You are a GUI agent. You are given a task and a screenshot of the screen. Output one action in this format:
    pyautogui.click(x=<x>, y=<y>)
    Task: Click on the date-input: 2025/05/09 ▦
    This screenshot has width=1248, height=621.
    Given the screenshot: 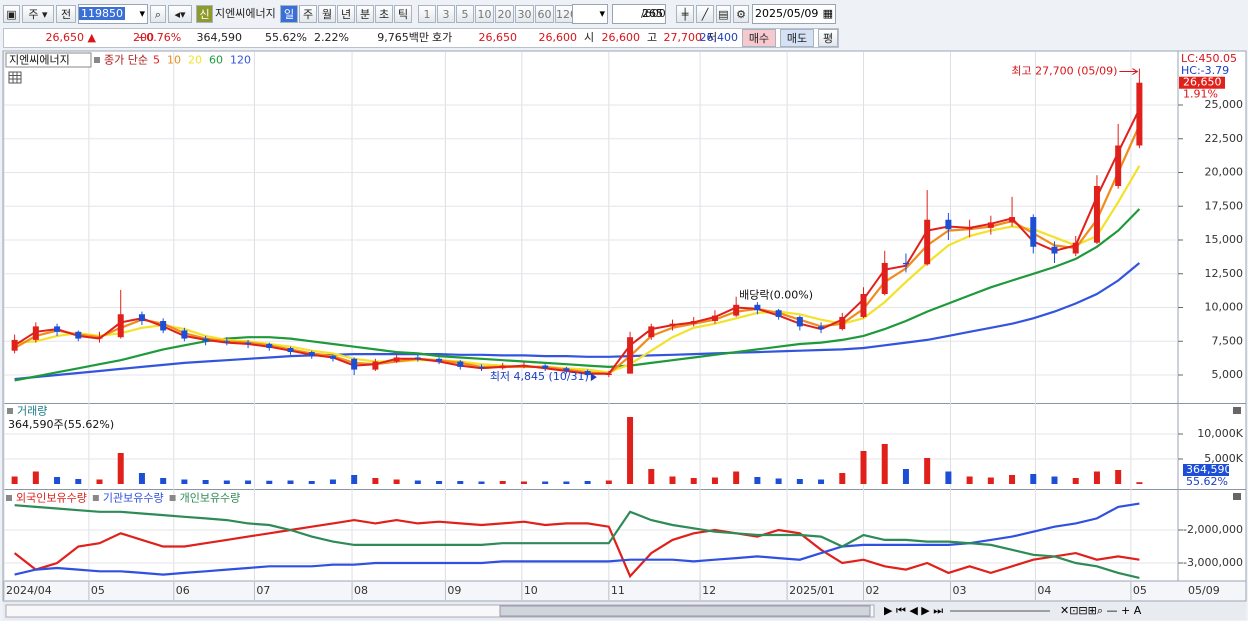 What is the action you would take?
    pyautogui.click(x=794, y=14)
    